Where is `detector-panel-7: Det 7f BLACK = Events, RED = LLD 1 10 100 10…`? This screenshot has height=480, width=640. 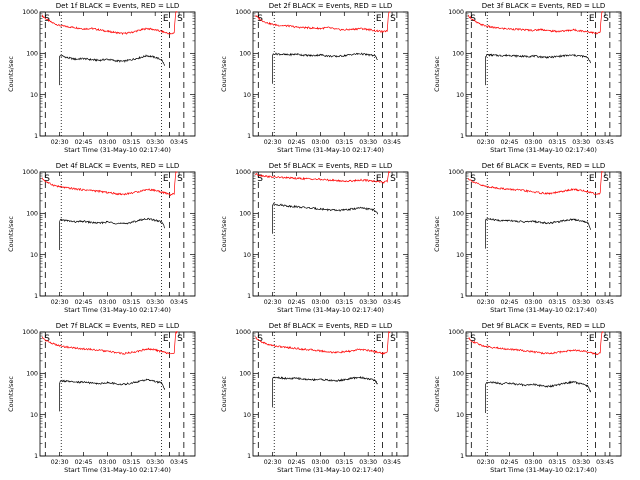 detector-panel-7: Det 7f BLACK = Events, RED = LLD 1 10 100 10… is located at coordinates (106, 400).